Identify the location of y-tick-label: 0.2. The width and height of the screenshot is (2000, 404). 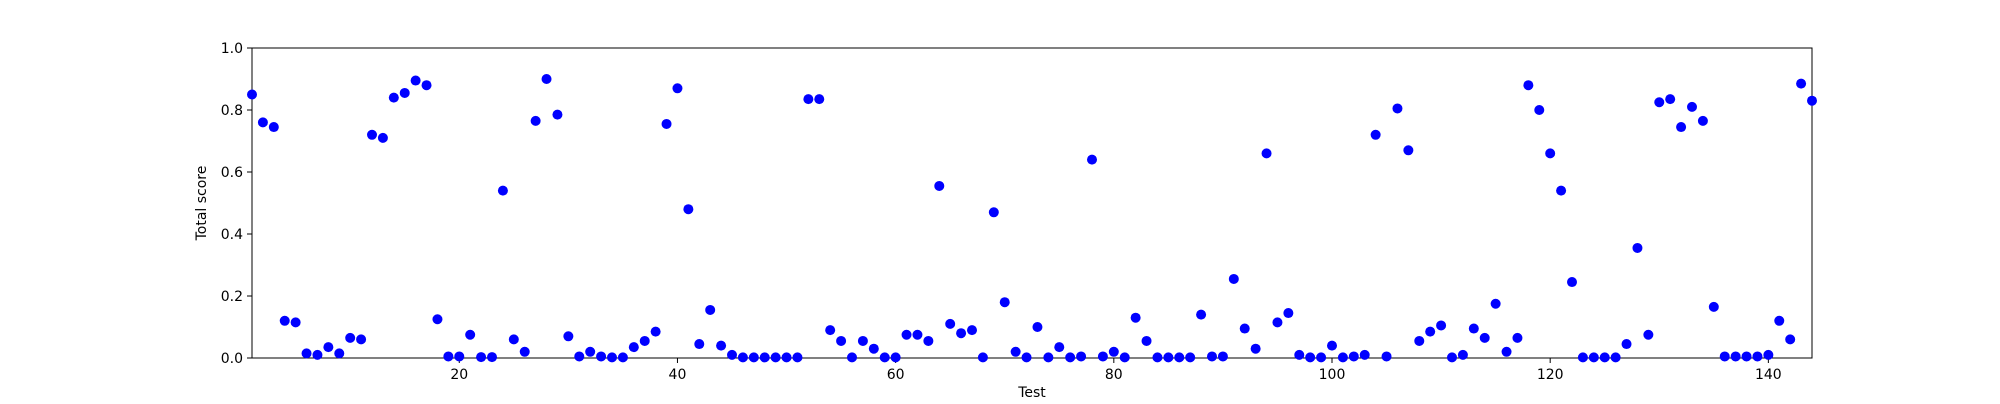
(232, 297).